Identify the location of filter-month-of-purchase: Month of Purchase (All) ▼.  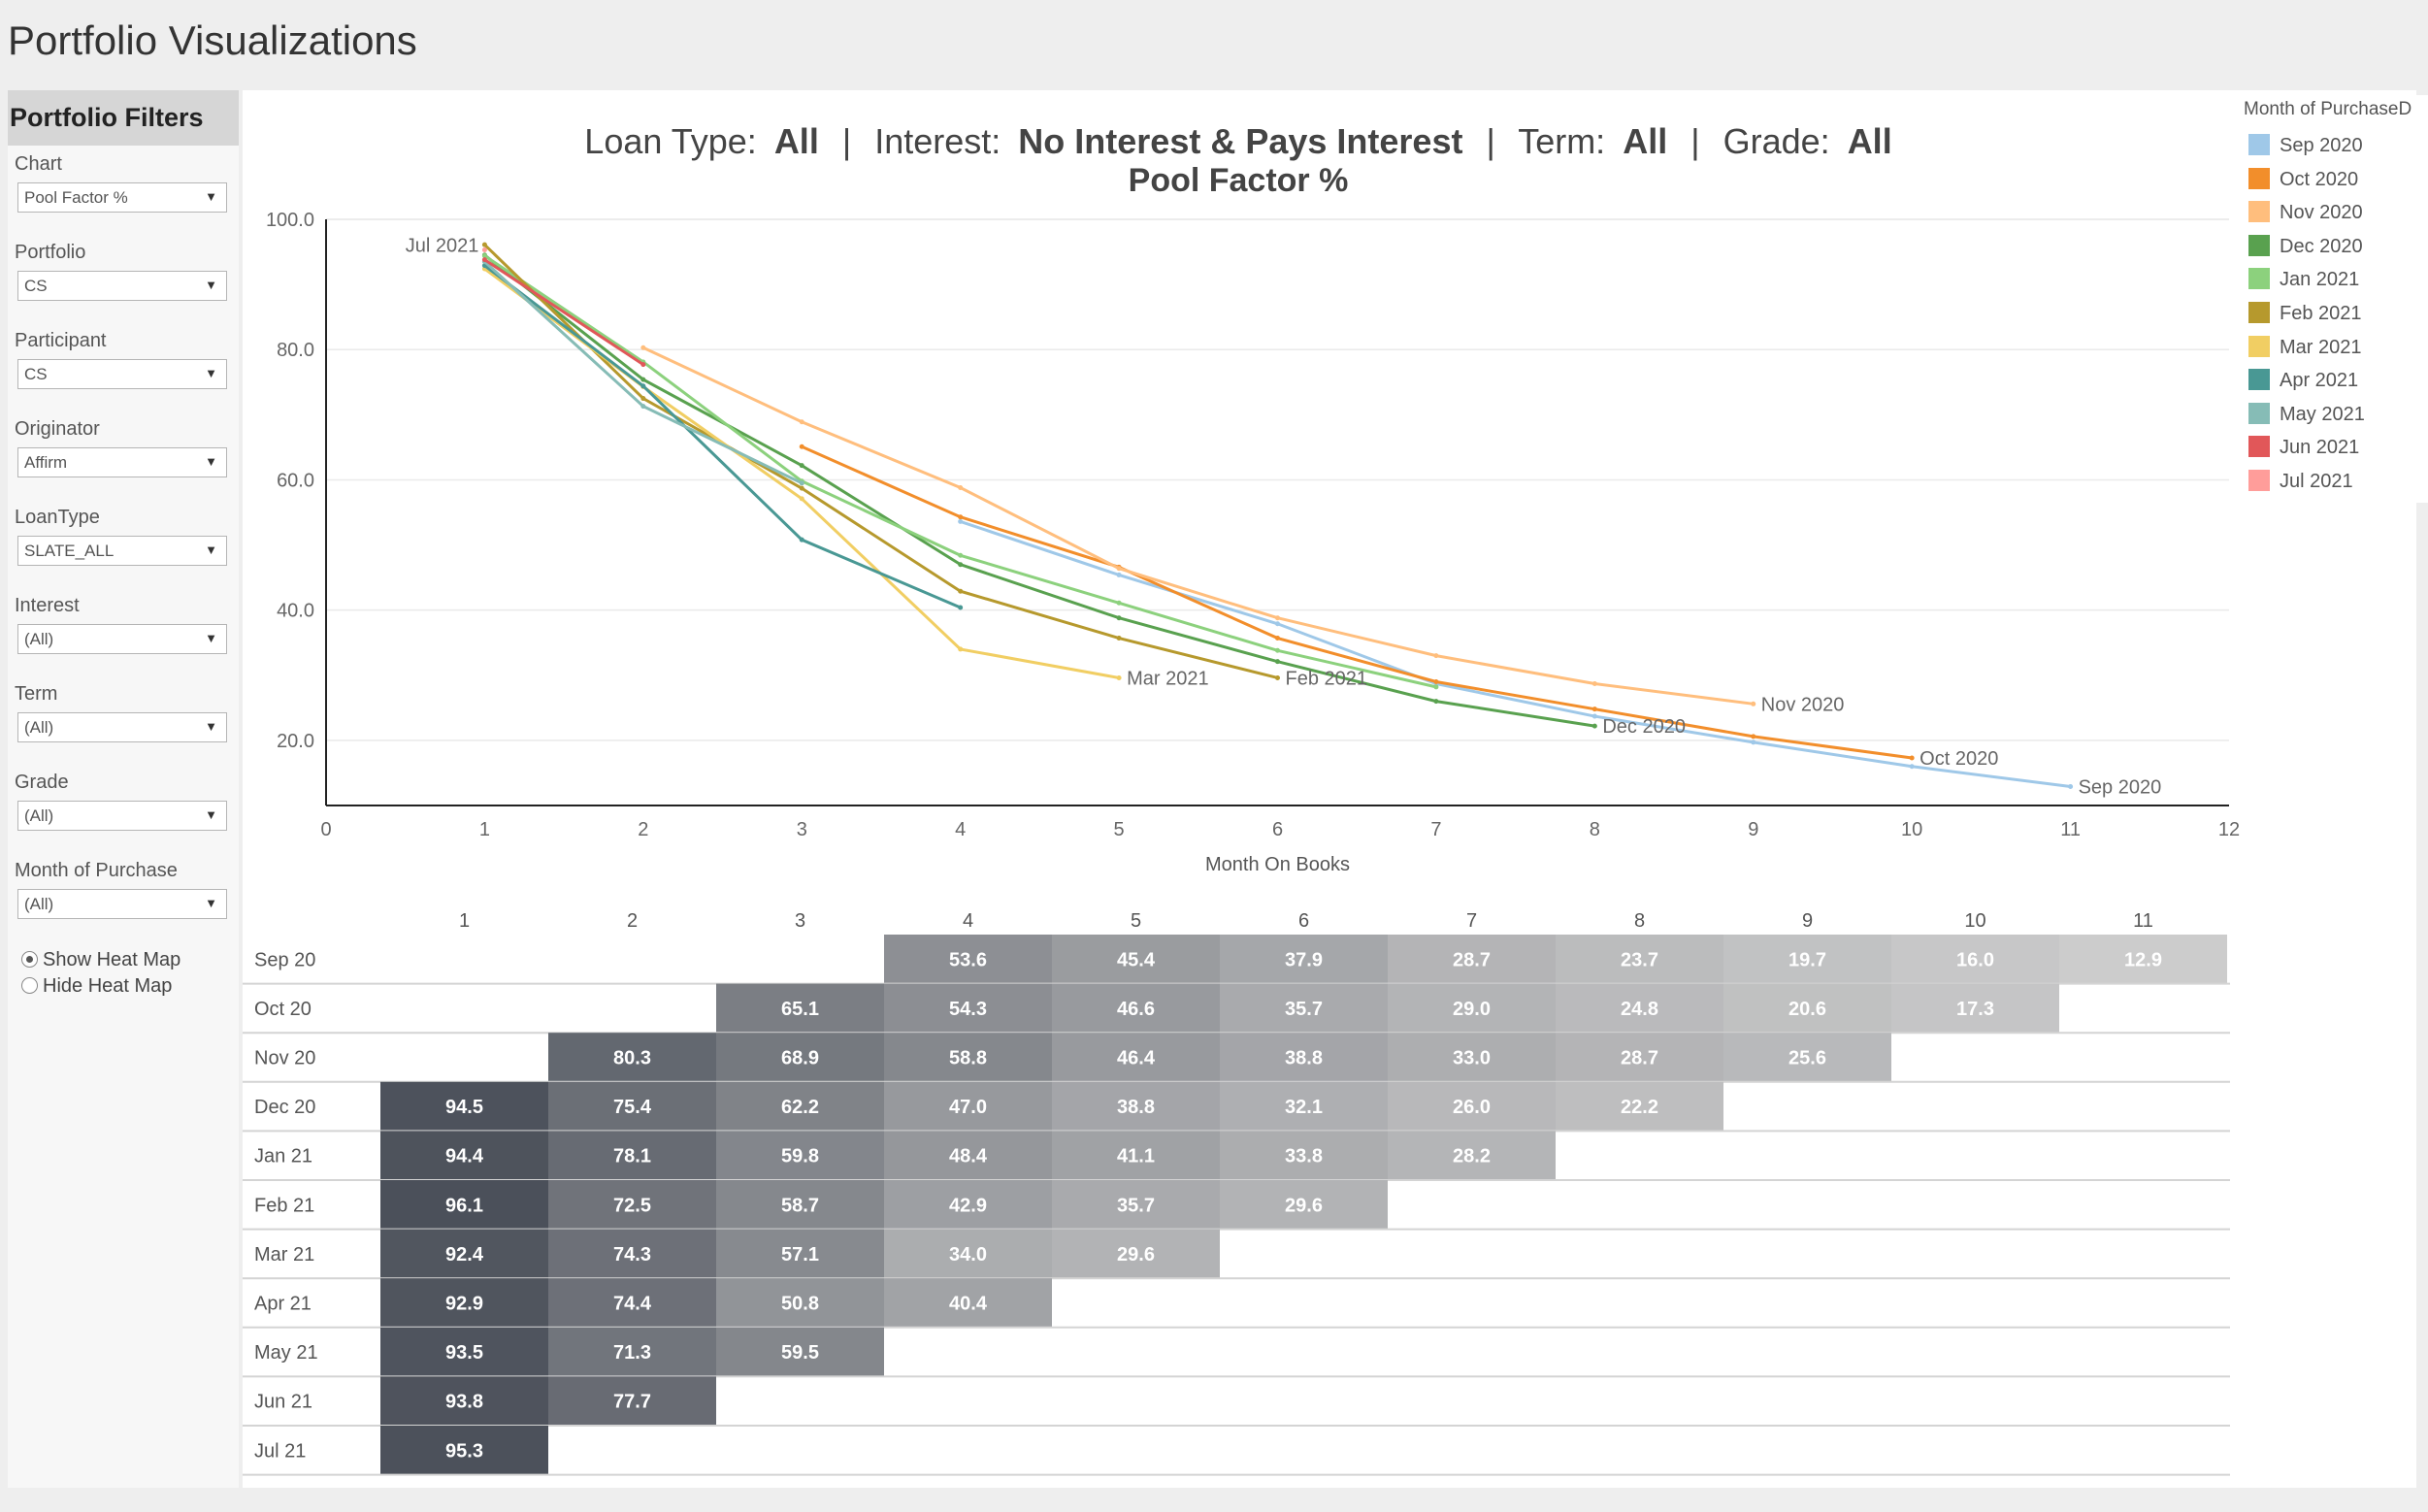
(123, 896).